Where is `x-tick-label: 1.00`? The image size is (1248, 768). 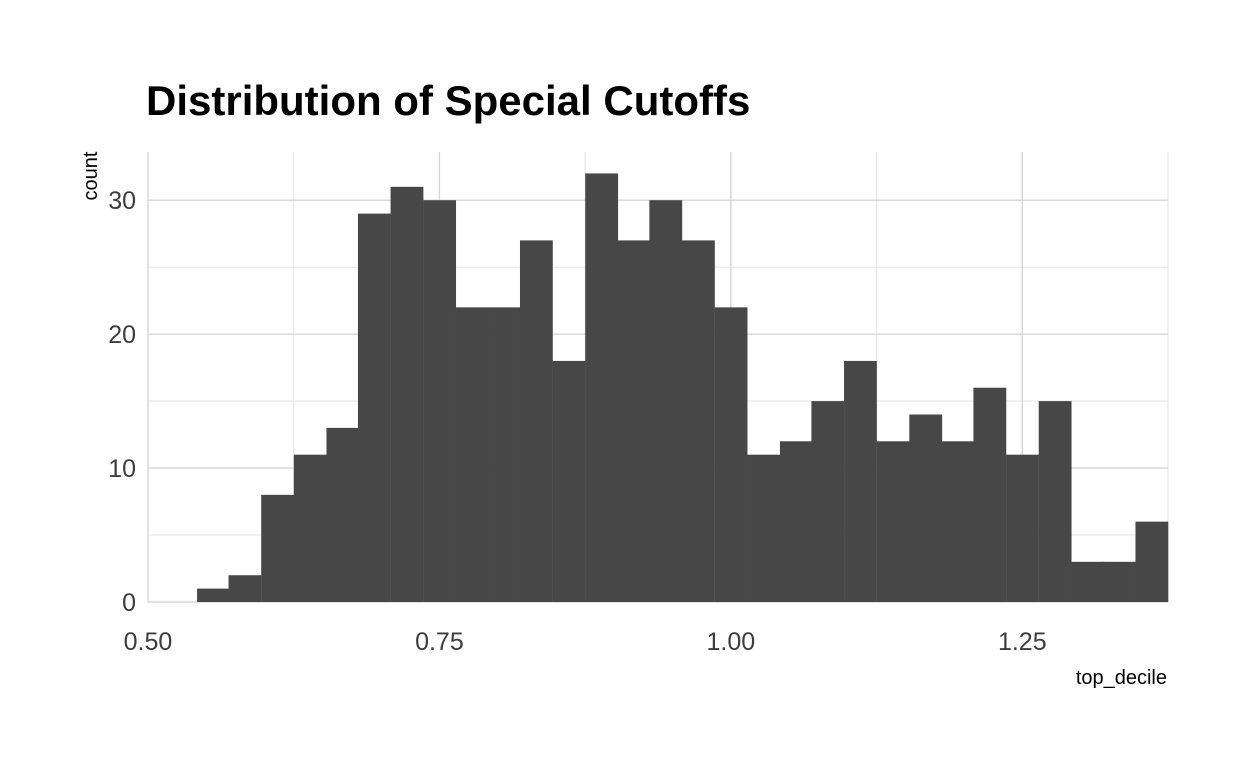 x-tick-label: 1.00 is located at coordinates (731, 642).